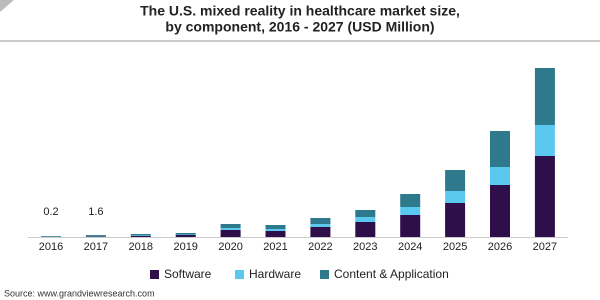 Image resolution: width=600 pixels, height=300 pixels. Describe the element at coordinates (365, 247) in the screenshot. I see `x-tick-label: 2023` at that location.